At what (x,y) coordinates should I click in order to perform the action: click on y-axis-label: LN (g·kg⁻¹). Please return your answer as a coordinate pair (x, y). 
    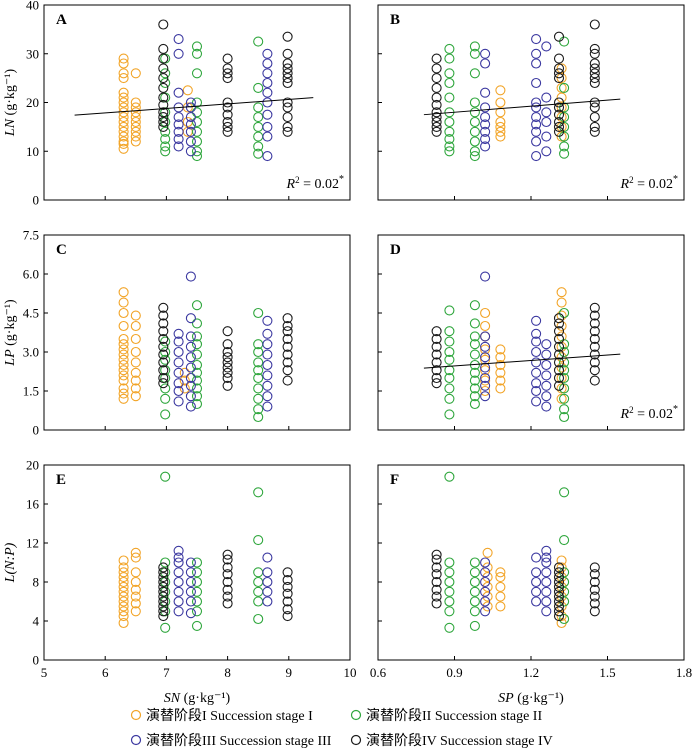
    Looking at the image, I should click on (10, 103).